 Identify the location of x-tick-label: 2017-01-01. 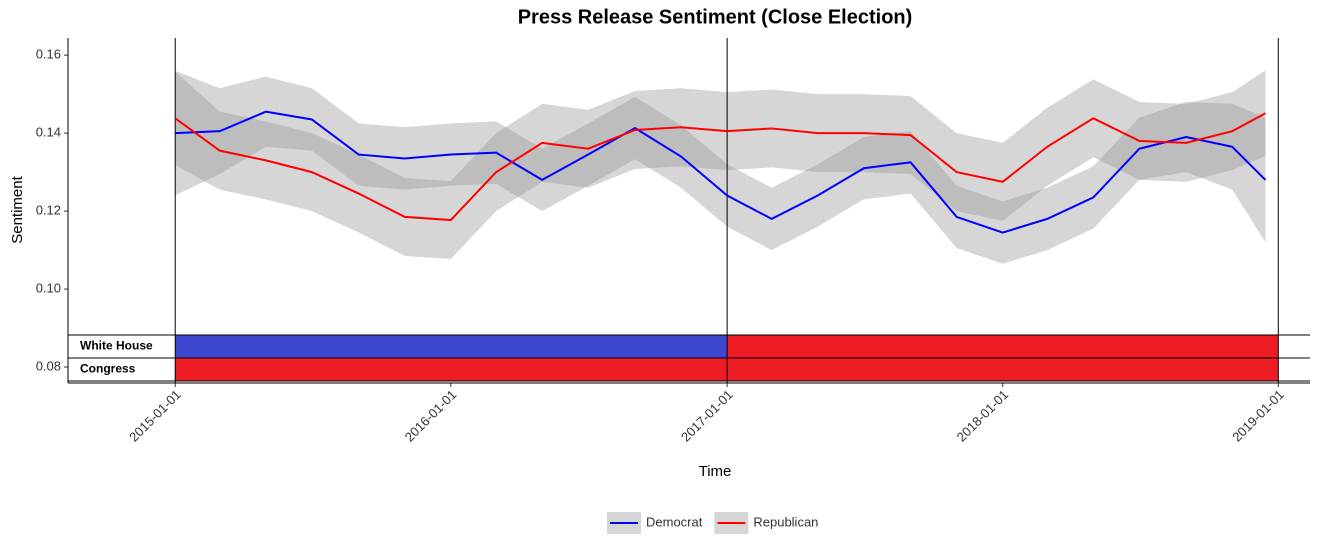
(707, 416).